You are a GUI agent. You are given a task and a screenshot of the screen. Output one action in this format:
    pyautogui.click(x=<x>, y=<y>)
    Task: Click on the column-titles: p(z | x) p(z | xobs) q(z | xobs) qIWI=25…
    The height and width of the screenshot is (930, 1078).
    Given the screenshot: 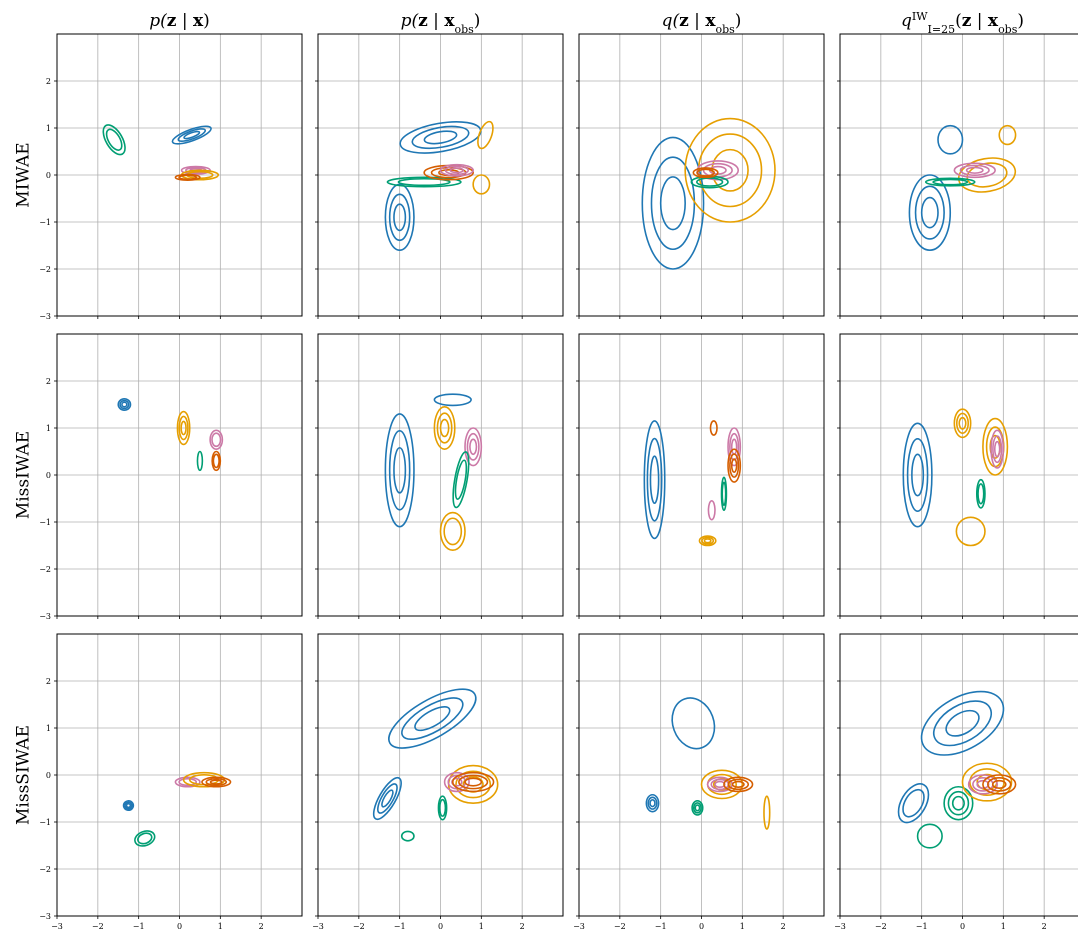 What is the action you would take?
    pyautogui.click(x=586, y=23)
    